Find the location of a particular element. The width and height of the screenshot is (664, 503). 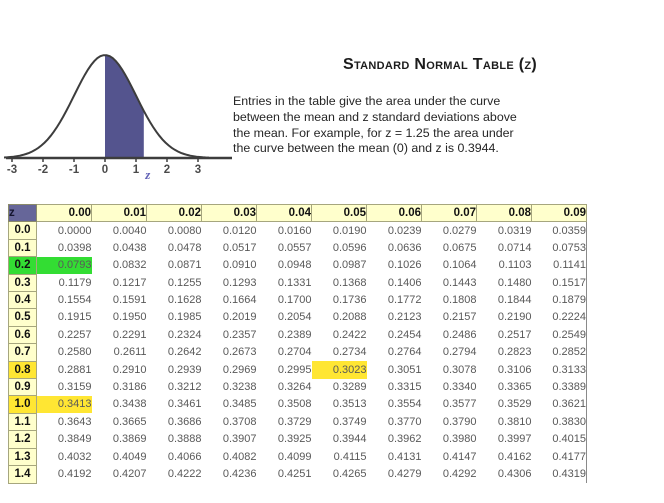

table-cell: 0.2257 is located at coordinates (64, 335).